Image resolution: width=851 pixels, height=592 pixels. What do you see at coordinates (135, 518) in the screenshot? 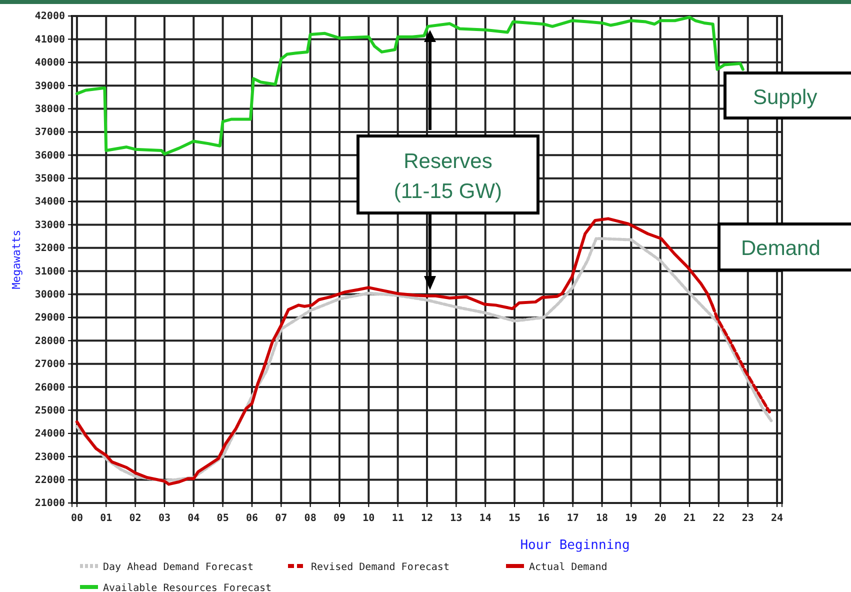
I see `x-tick-label: 02` at bounding box center [135, 518].